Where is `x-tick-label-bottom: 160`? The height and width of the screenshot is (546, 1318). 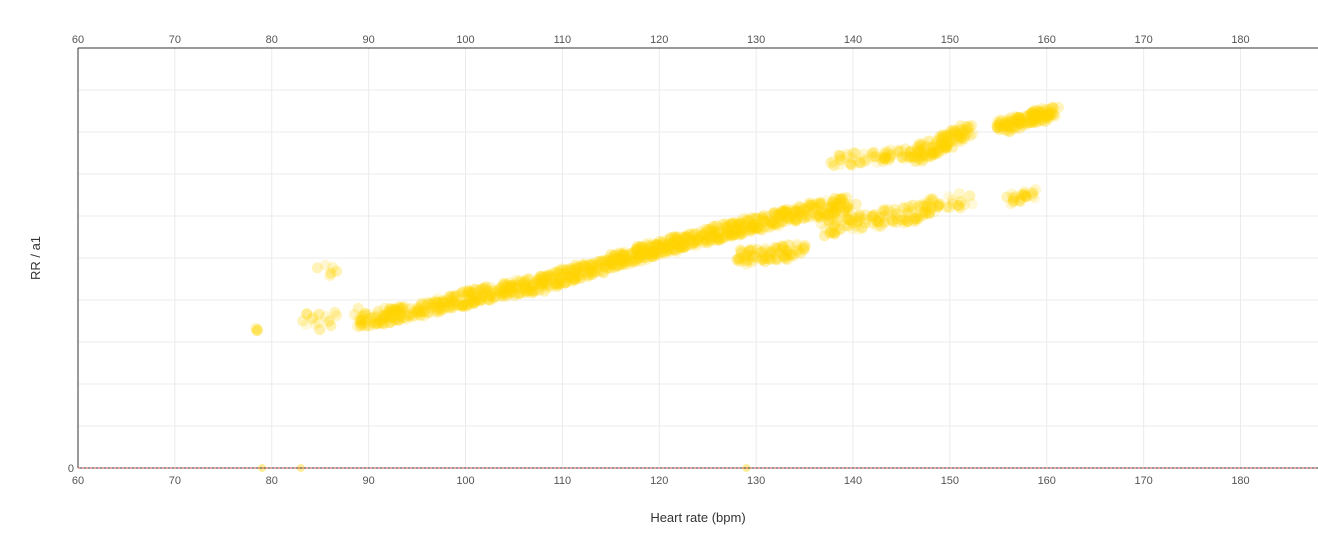 x-tick-label-bottom: 160 is located at coordinates (1047, 481).